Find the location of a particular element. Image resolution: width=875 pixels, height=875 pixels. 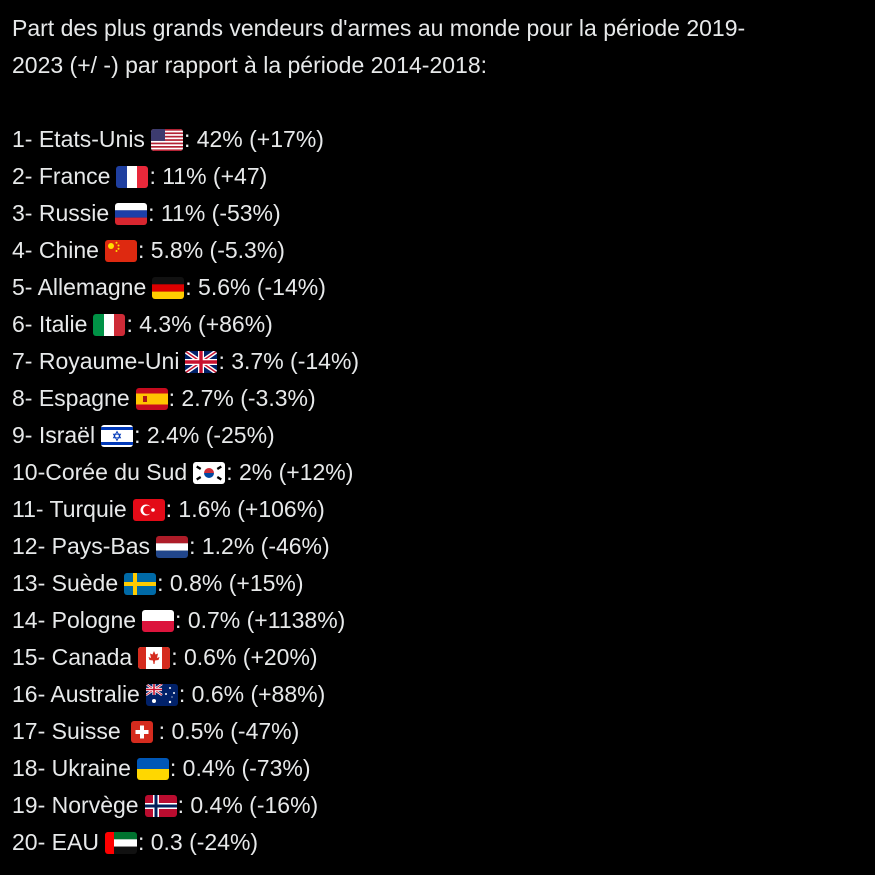

switzerland-flag-icon is located at coordinates (141, 731).